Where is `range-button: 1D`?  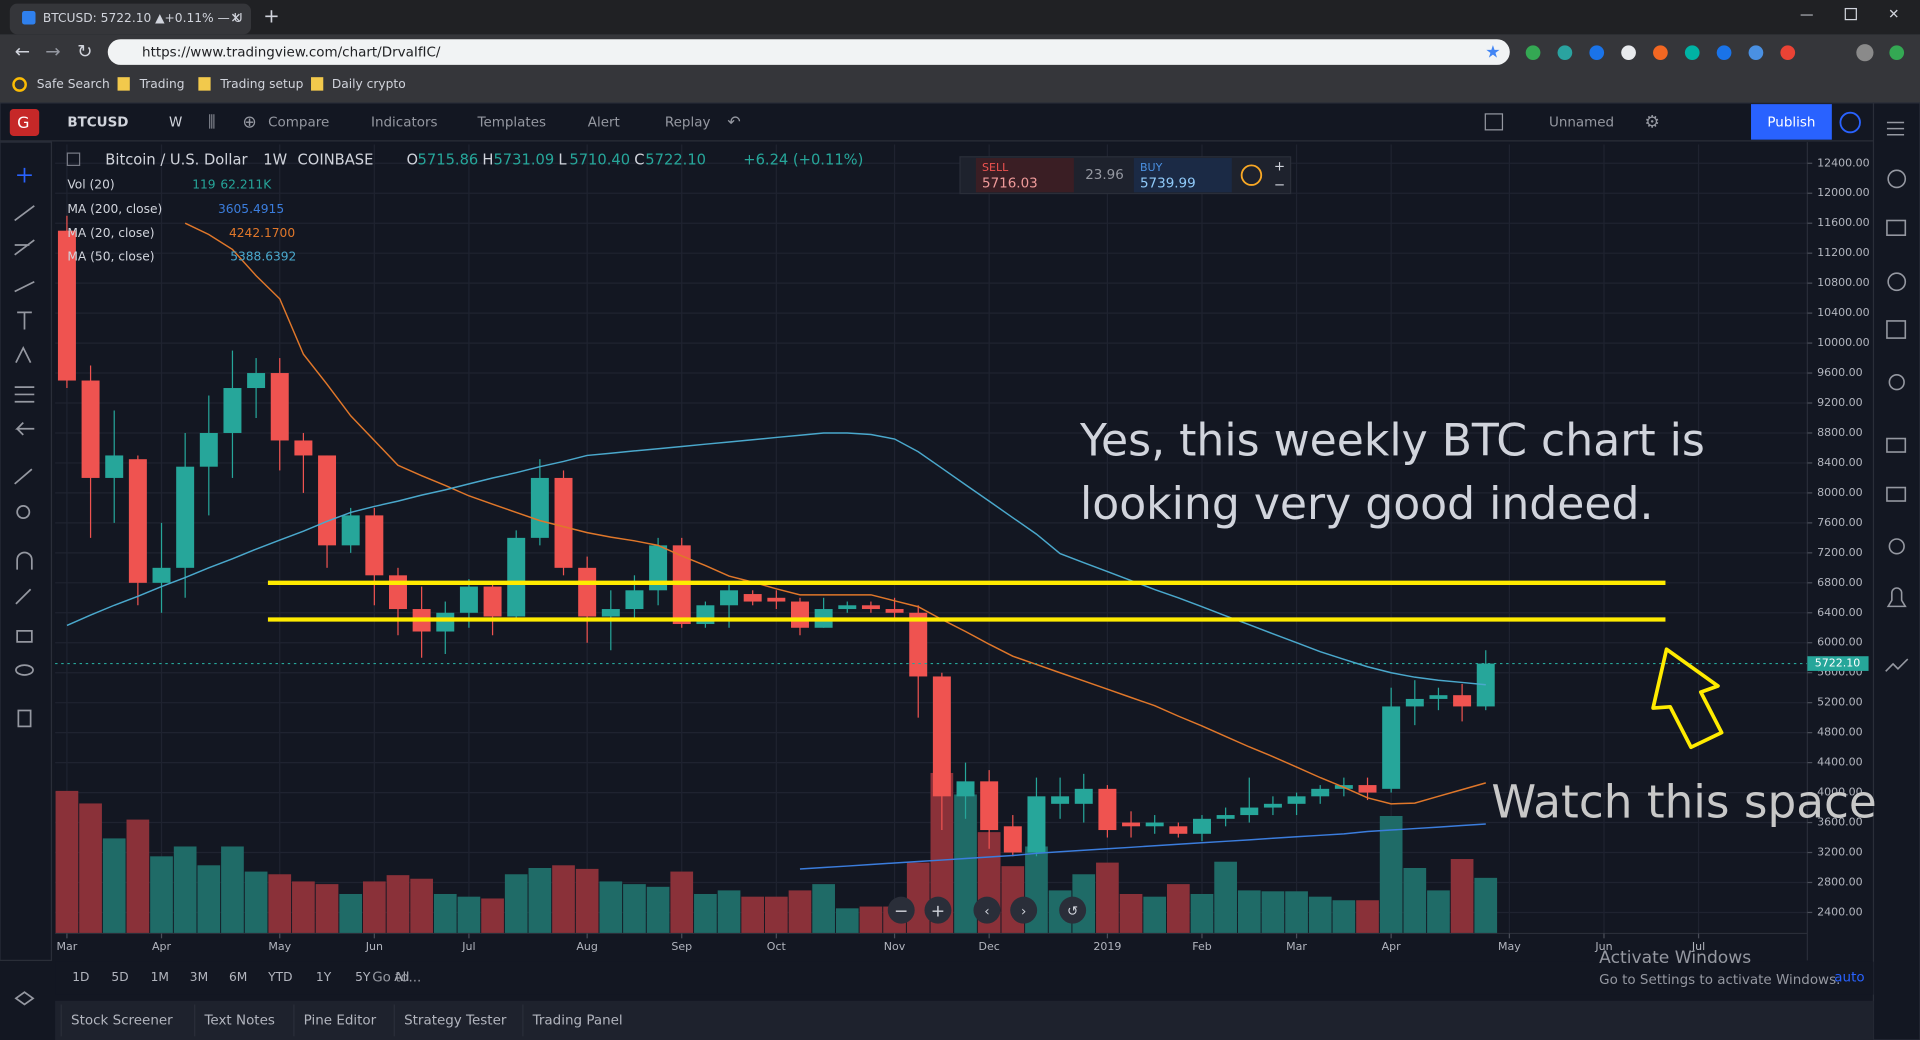 range-button: 1D is located at coordinates (80, 977).